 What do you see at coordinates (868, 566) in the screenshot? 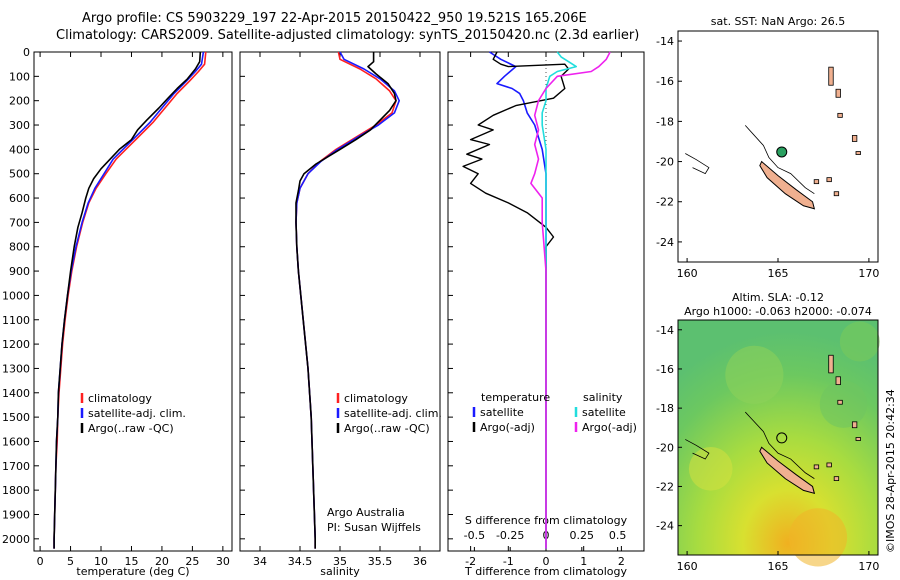
I see `sla-map-xtick-label: 170` at bounding box center [868, 566].